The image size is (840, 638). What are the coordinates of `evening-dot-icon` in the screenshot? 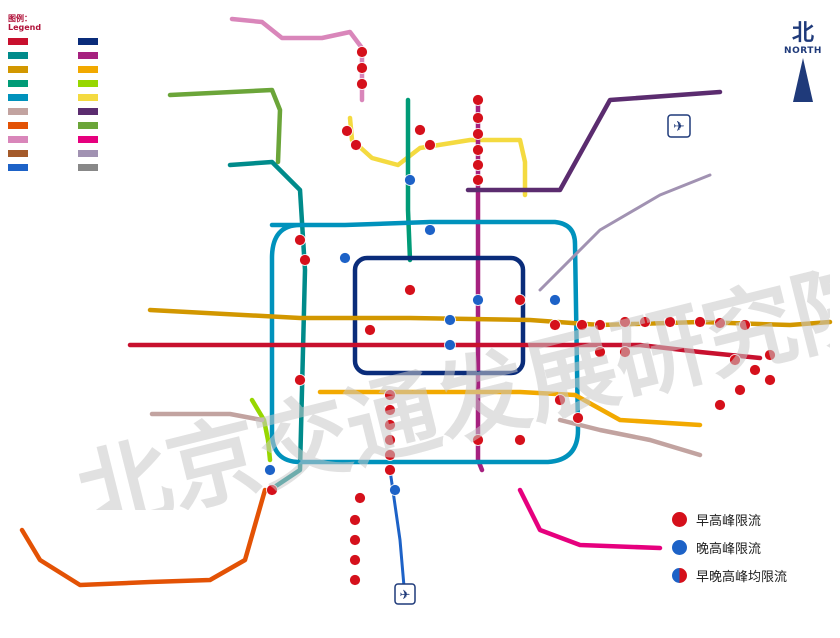 It's located at (679, 547).